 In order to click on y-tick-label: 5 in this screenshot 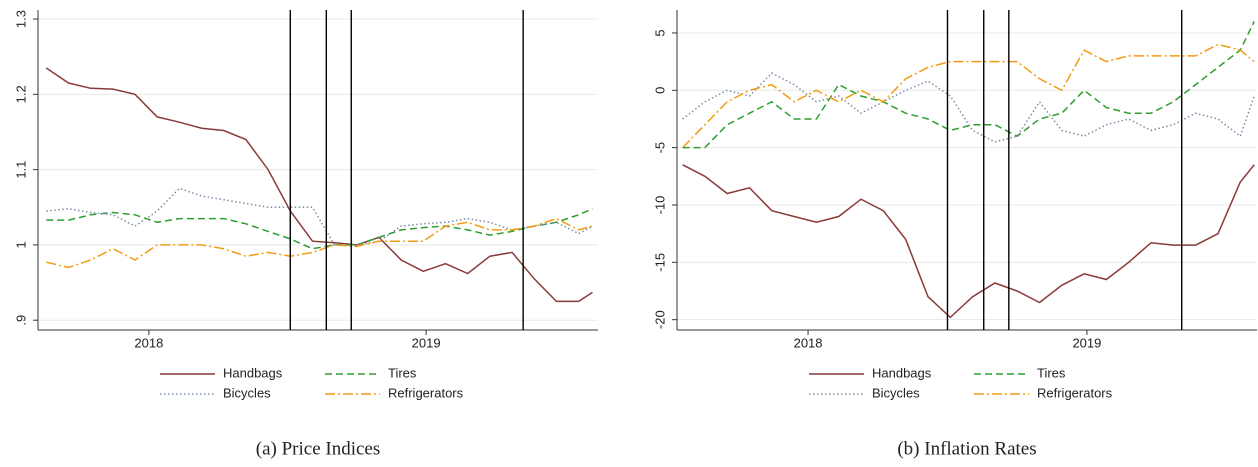, I will do `click(659, 32)`.